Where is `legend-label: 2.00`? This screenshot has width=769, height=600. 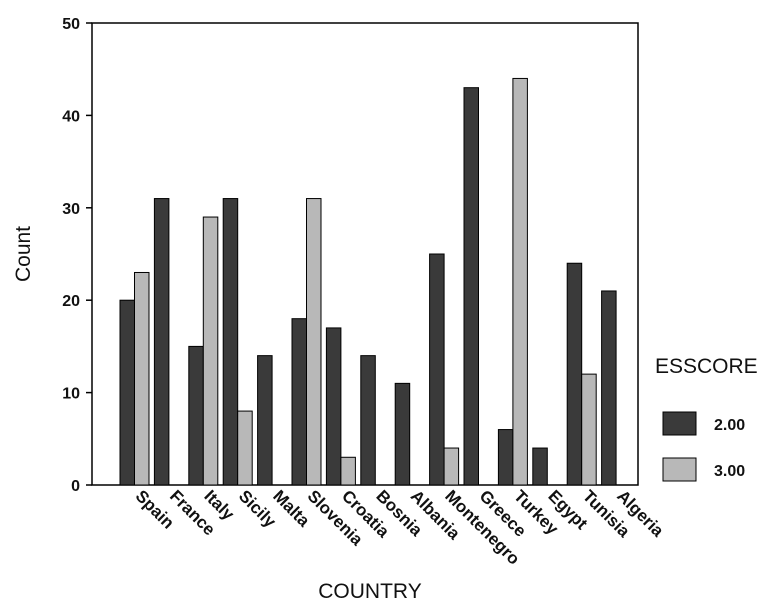
legend-label: 2.00 is located at coordinates (729, 425).